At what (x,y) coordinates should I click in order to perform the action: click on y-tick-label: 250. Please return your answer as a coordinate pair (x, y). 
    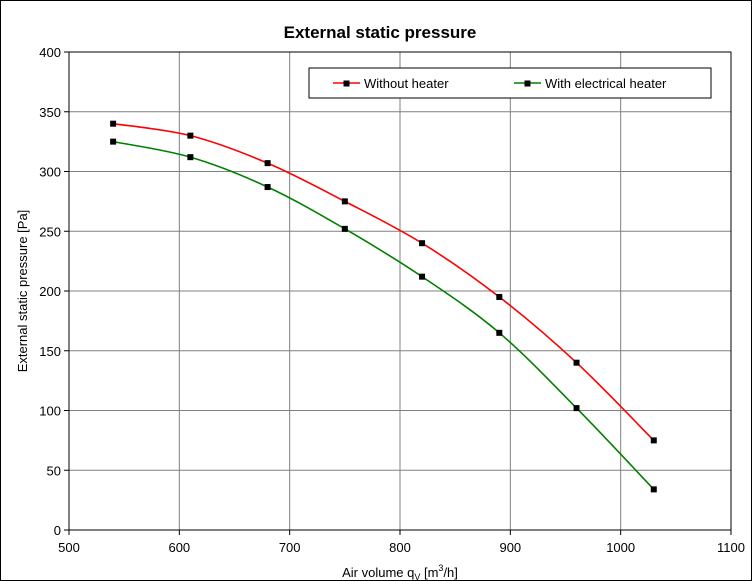
    Looking at the image, I should click on (50, 231).